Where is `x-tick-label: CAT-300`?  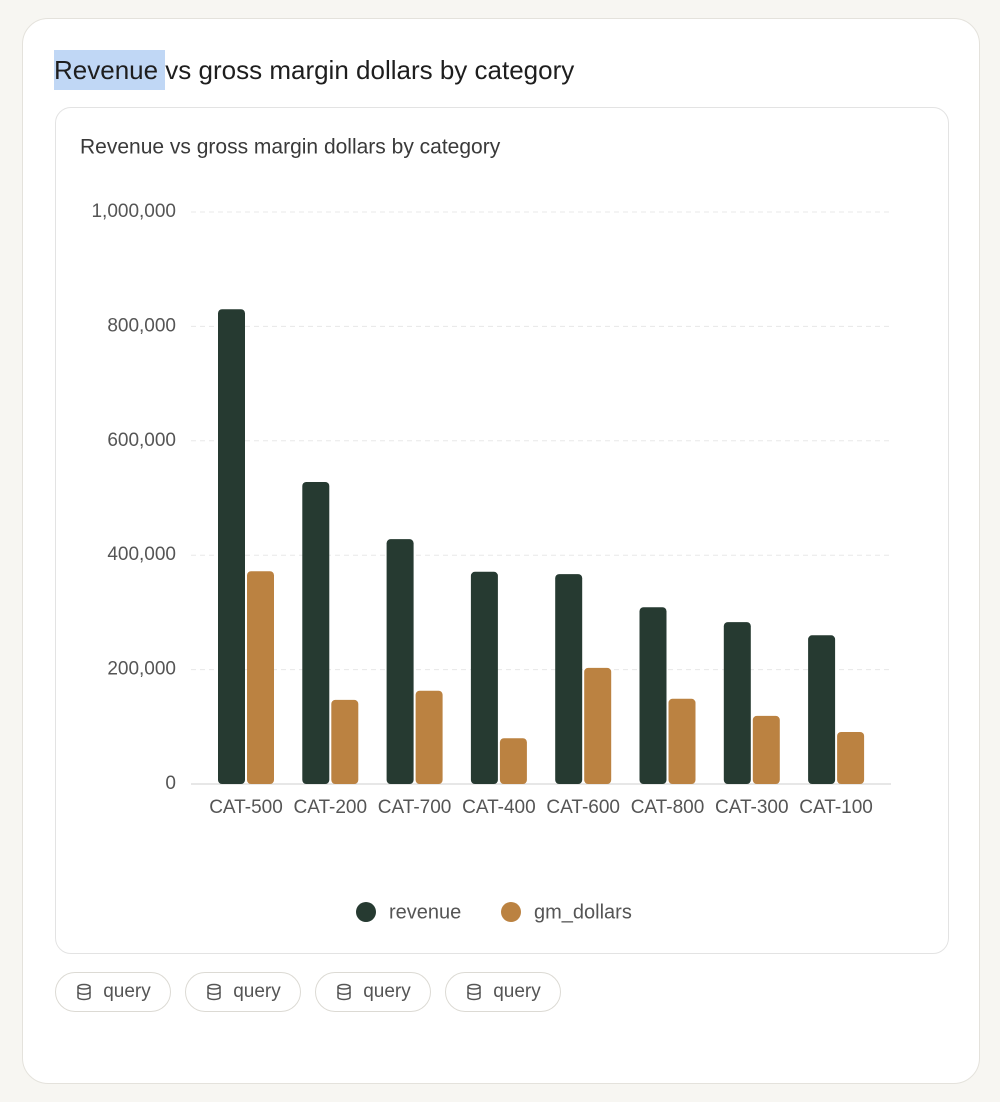
x-tick-label: CAT-300 is located at coordinates (752, 807).